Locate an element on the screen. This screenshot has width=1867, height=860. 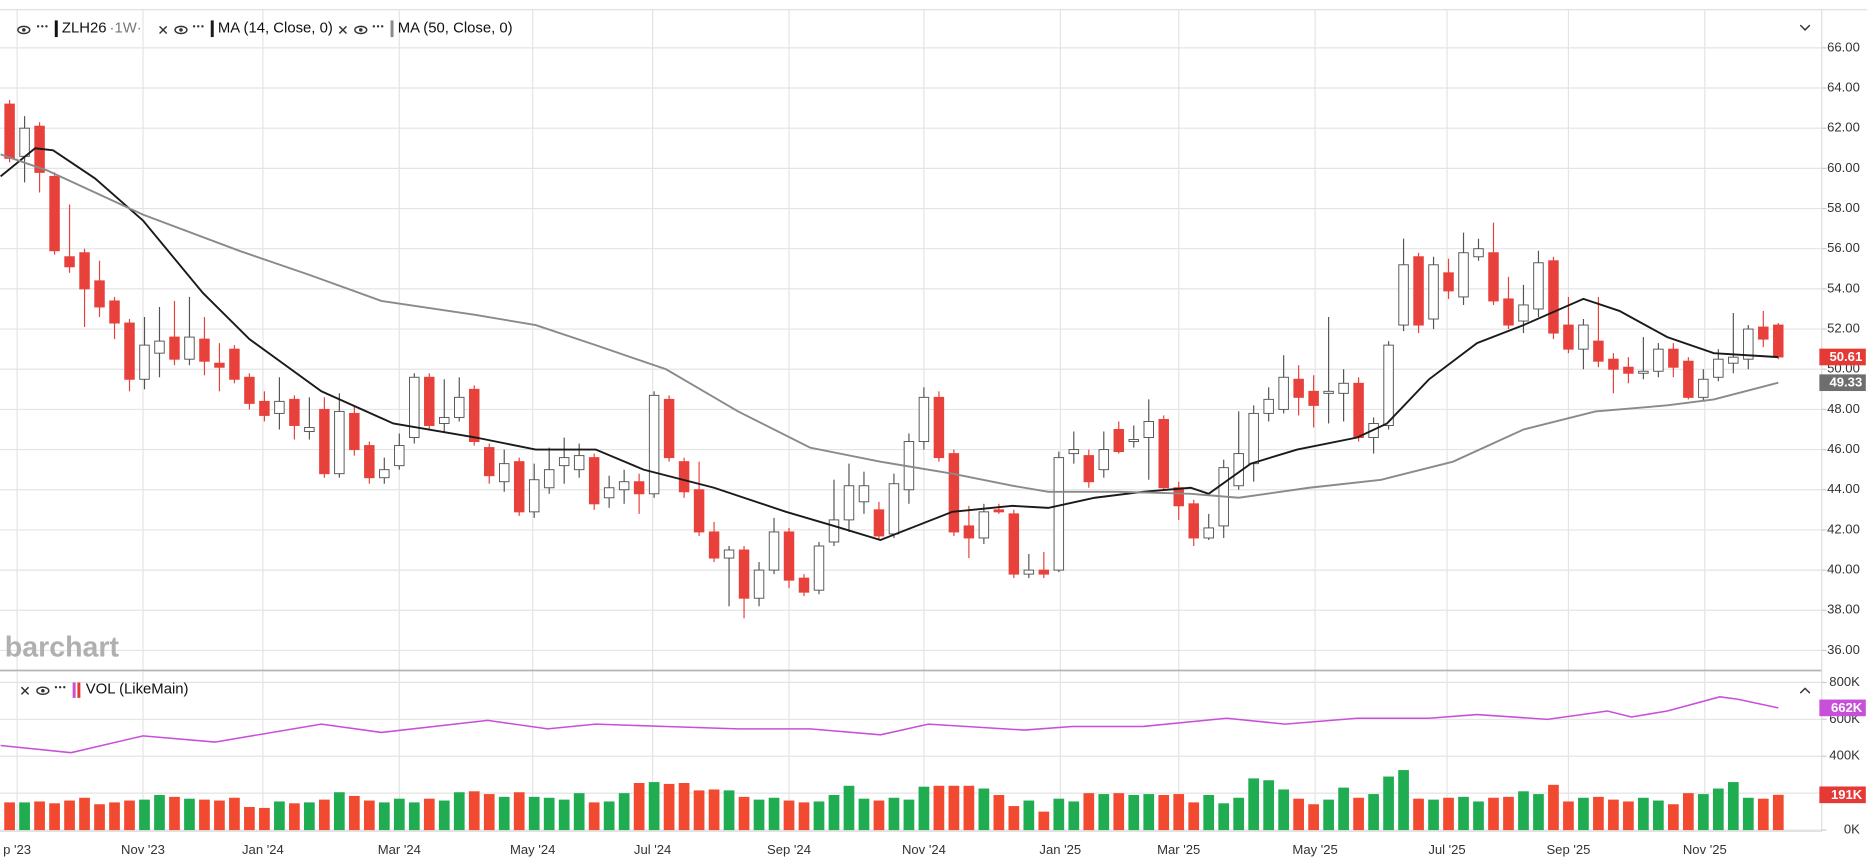
y-tick-label: 400K is located at coordinates (1844, 755).